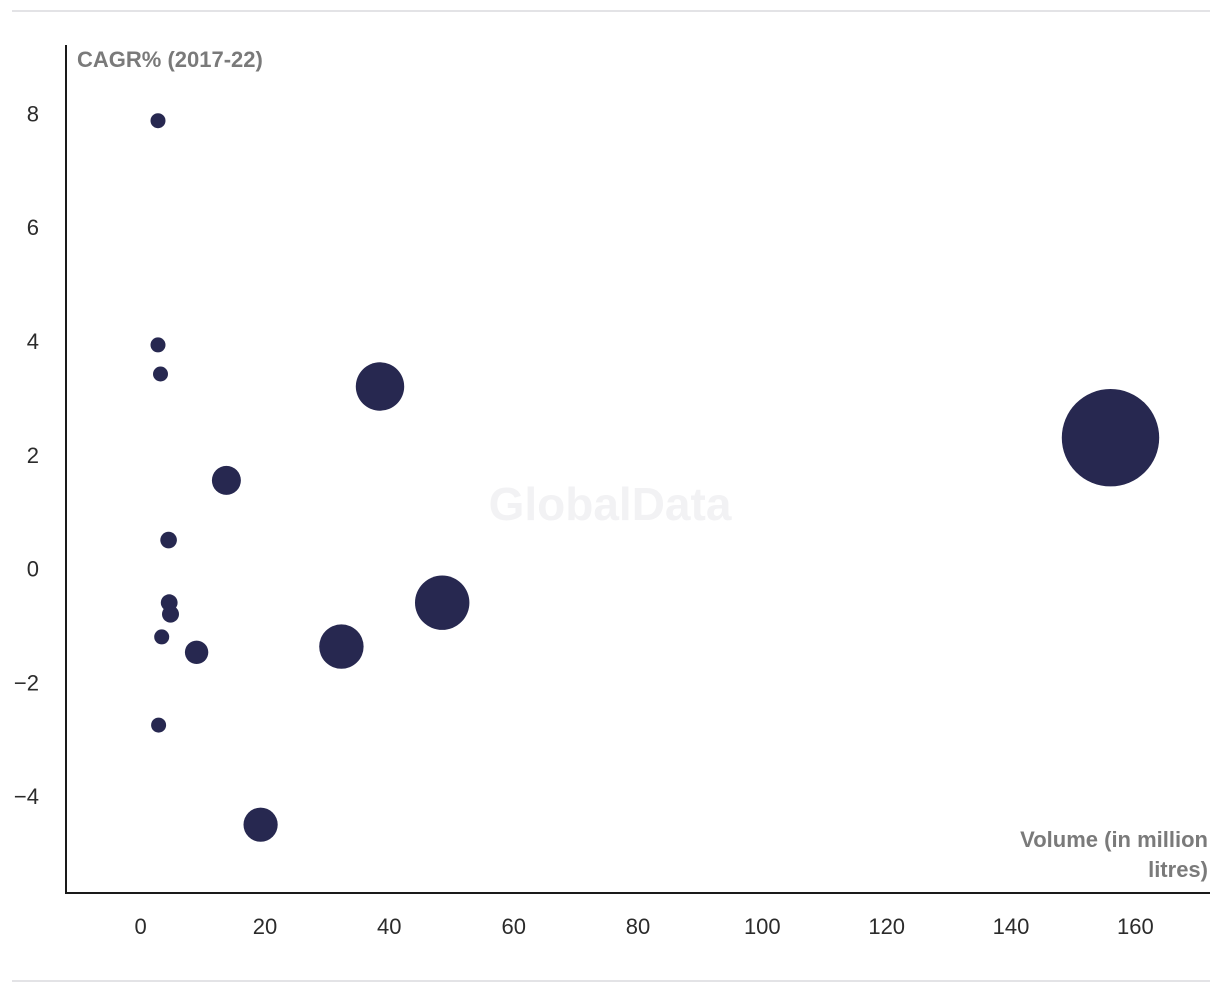 The image size is (1220, 1006). Describe the element at coordinates (1114, 839) in the screenshot. I see `x-axis-title-line-1: Volume (in million` at that location.